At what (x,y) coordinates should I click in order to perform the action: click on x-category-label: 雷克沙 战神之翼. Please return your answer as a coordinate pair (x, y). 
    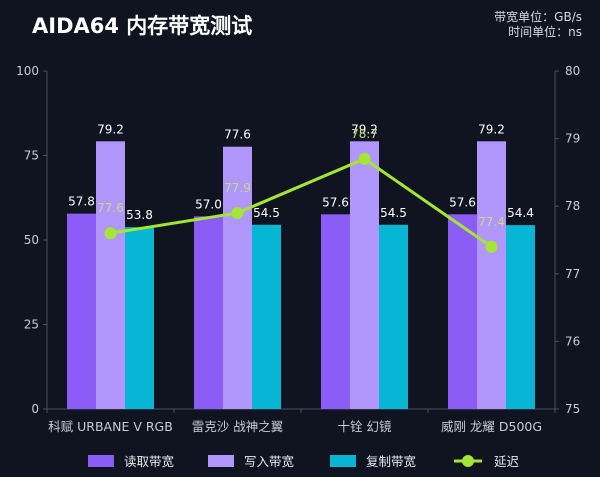
    Looking at the image, I should click on (237, 426).